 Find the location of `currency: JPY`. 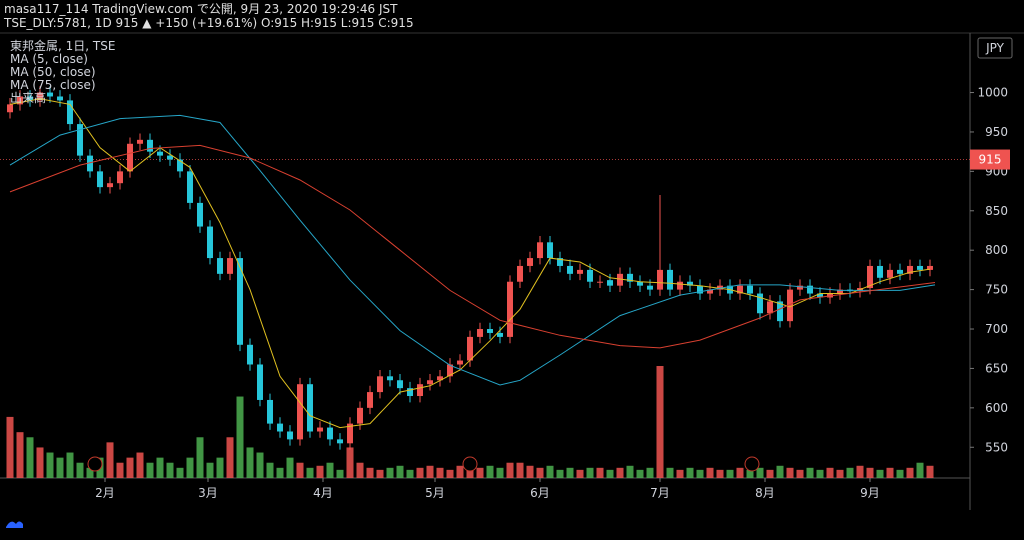

currency: JPY is located at coordinates (995, 48).